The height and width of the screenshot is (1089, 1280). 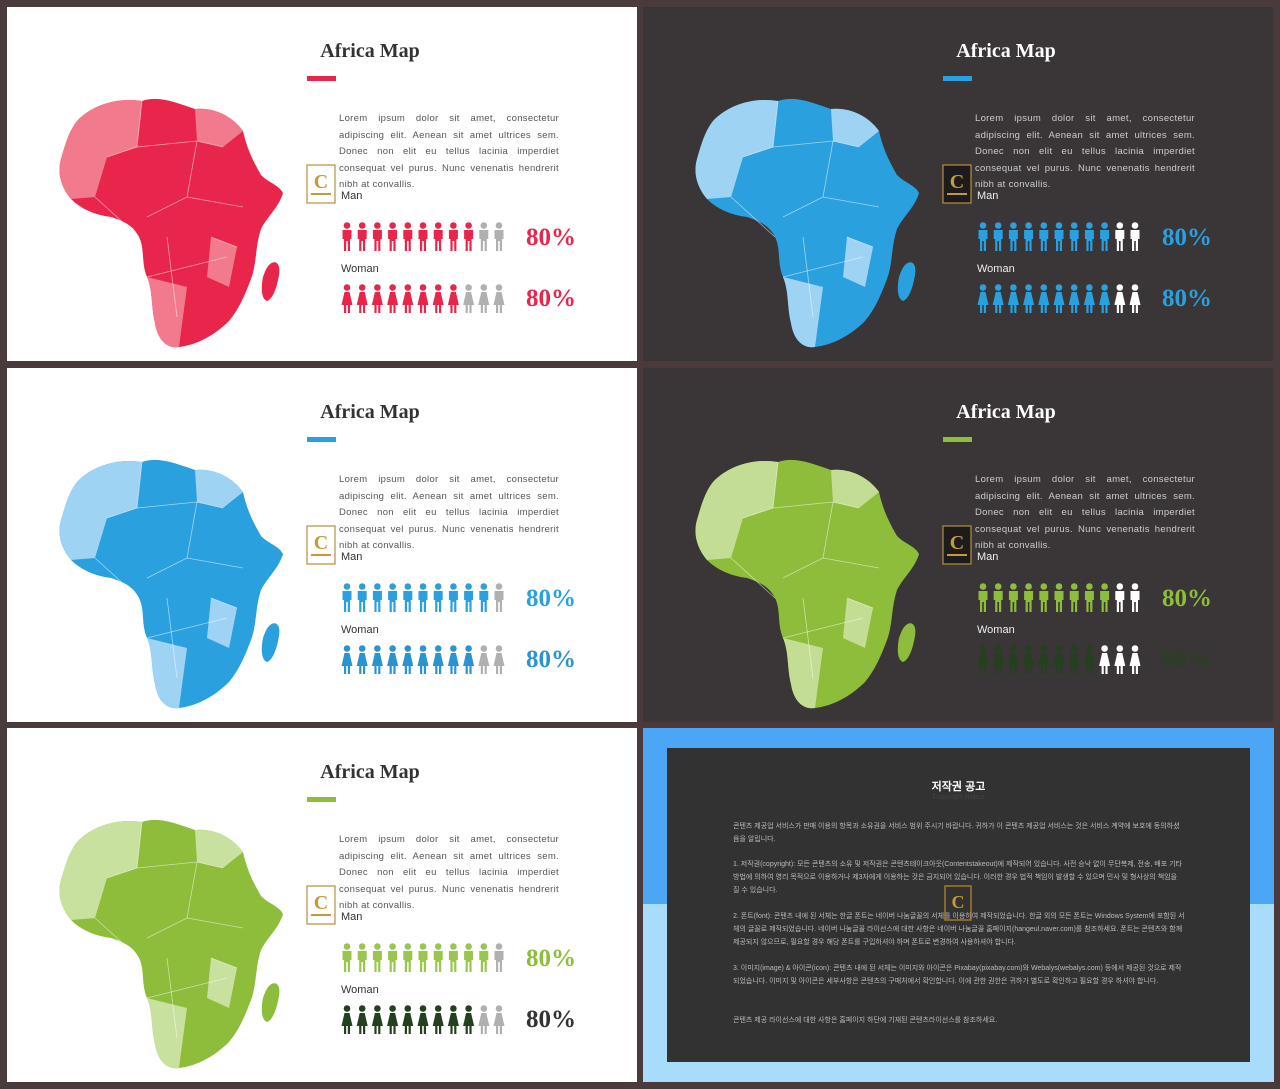 What do you see at coordinates (957, 78) in the screenshot?
I see `title-underline` at bounding box center [957, 78].